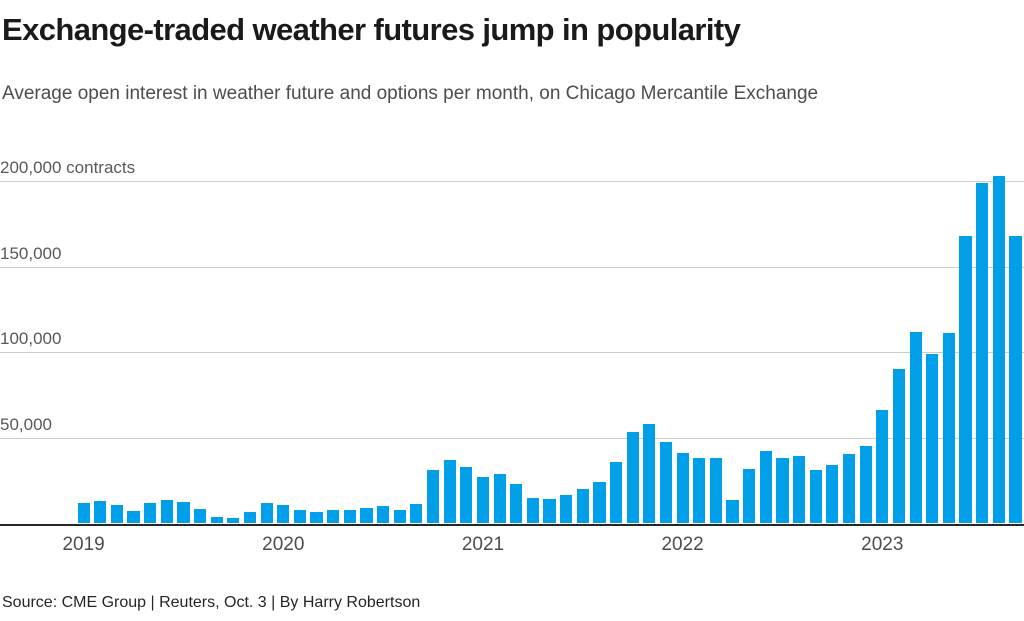  I want to click on y-axis-tick-label: 200,000 contracts, so click(68, 168).